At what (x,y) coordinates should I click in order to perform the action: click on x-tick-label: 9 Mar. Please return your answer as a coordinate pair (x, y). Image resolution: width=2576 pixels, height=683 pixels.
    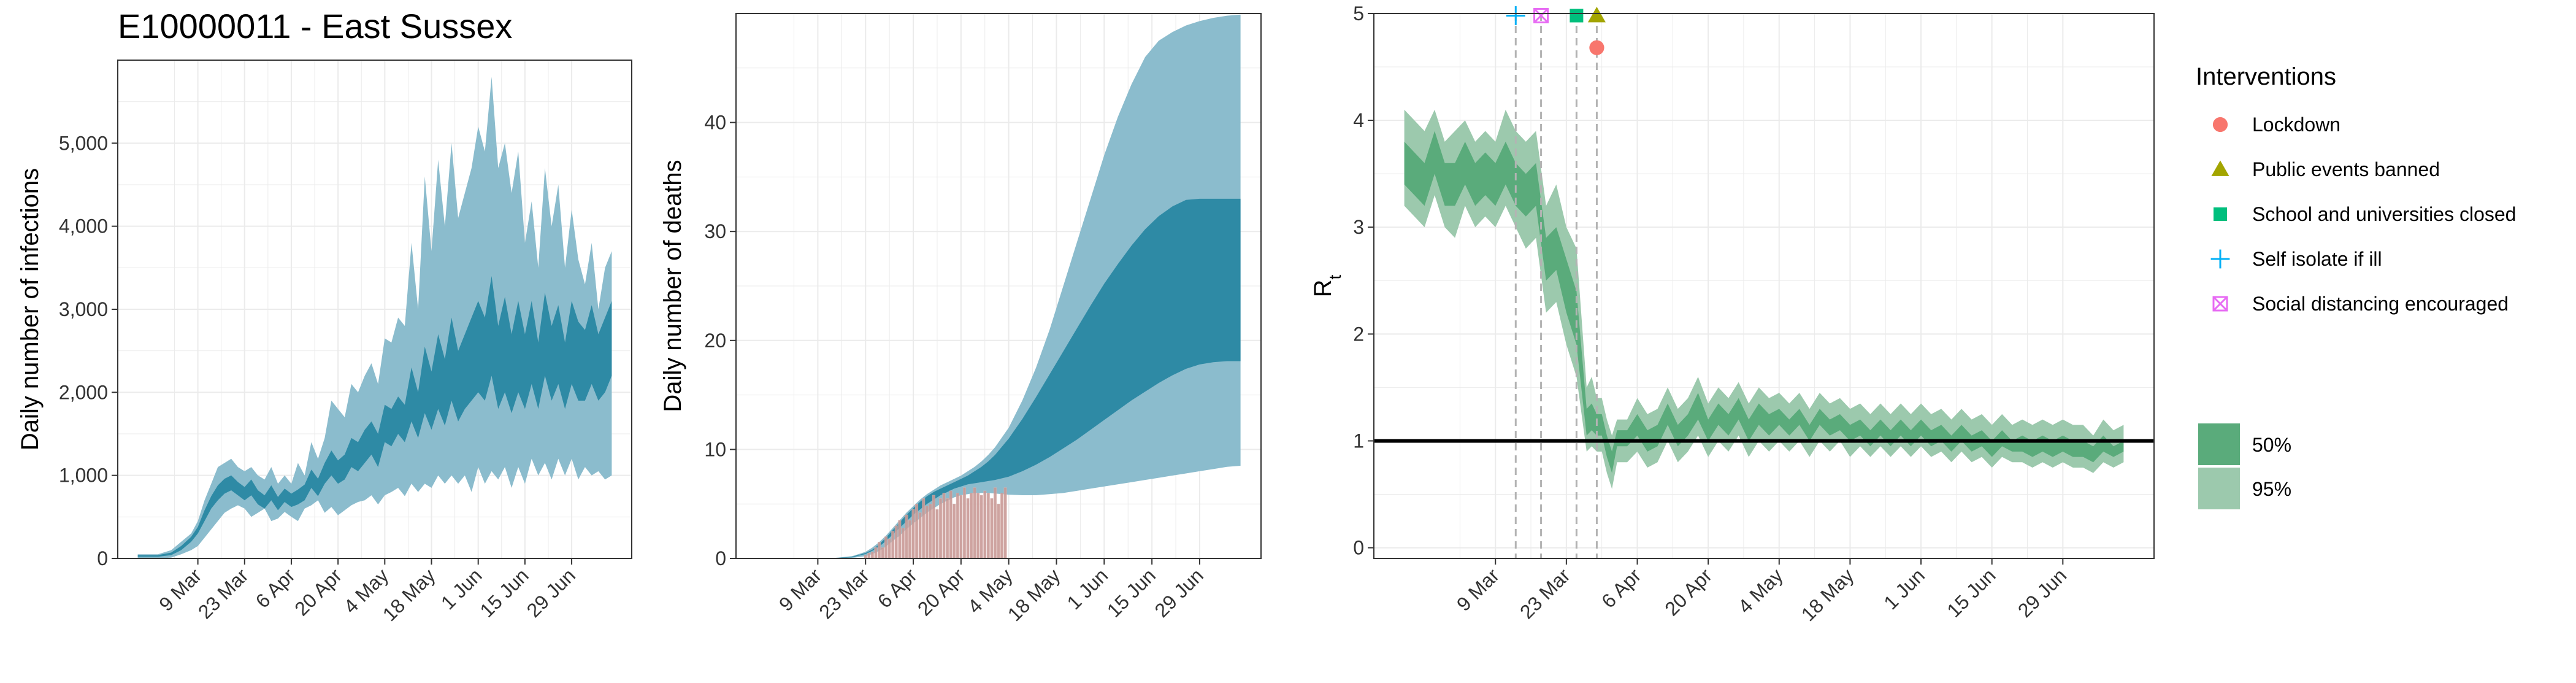
    Looking at the image, I should click on (1478, 589).